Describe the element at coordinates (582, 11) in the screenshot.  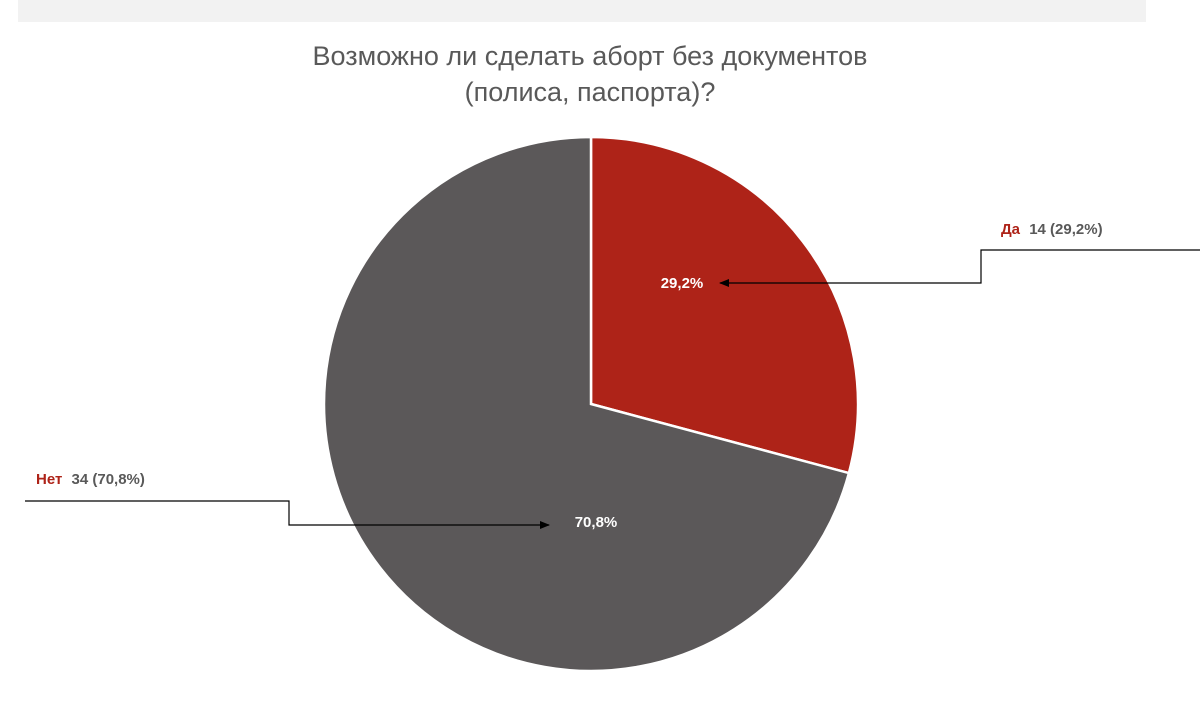
I see `top-strip` at that location.